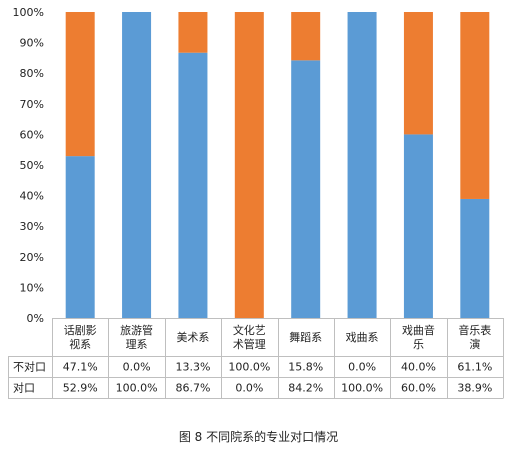 This screenshot has width=517, height=449. I want to click on table-row-label: 不对口, so click(29, 367).